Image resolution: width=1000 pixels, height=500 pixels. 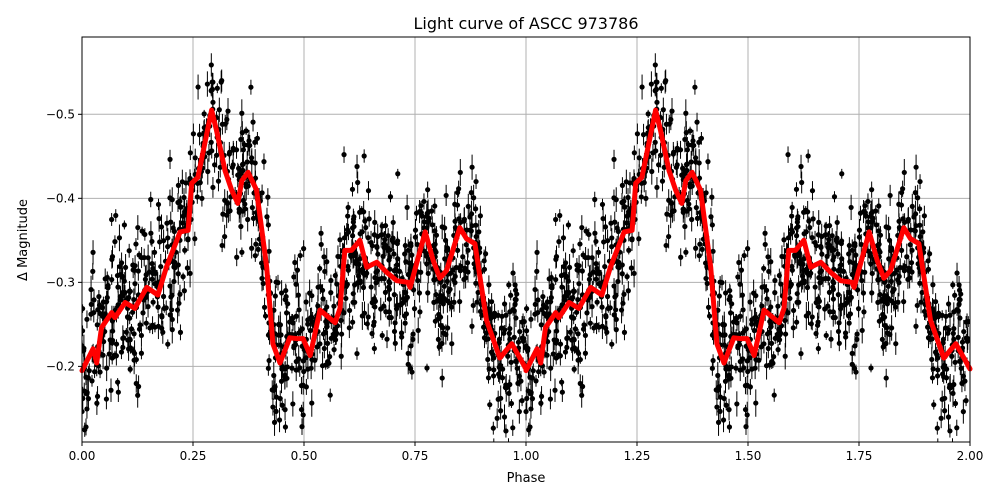 What do you see at coordinates (859, 456) in the screenshot?
I see `x-tick-label: 1.75` at bounding box center [859, 456].